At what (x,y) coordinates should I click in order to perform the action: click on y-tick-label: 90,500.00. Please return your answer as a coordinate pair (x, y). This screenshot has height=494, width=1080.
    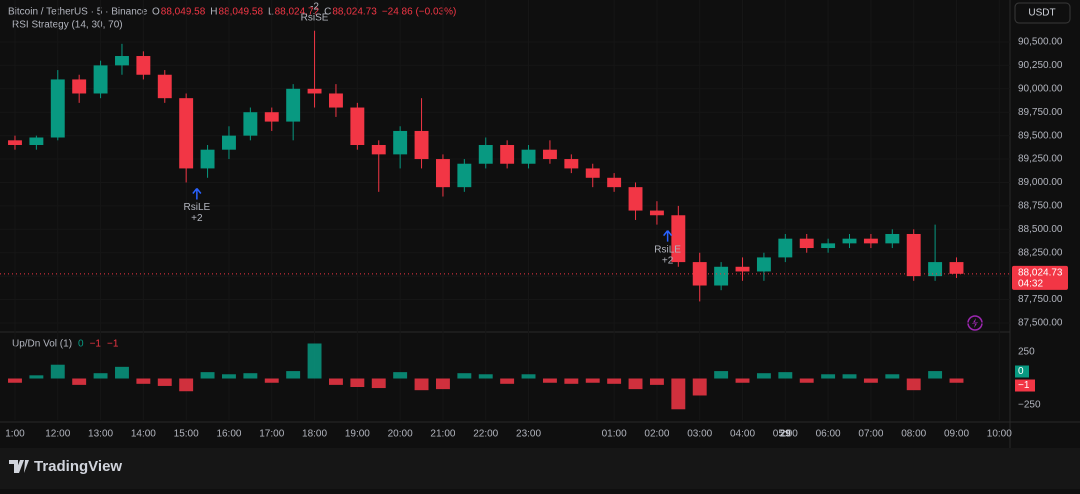
    Looking at the image, I should click on (1040, 42).